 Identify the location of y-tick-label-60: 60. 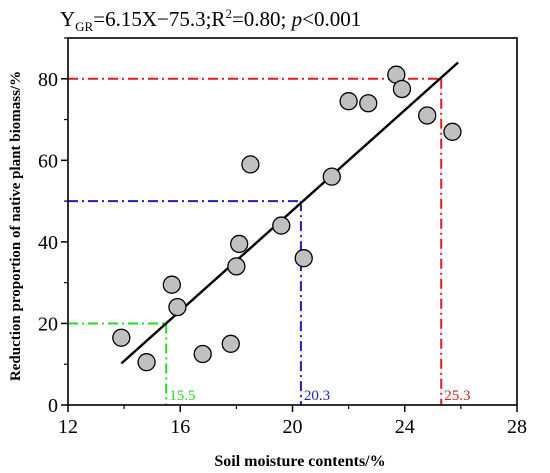
(48, 161).